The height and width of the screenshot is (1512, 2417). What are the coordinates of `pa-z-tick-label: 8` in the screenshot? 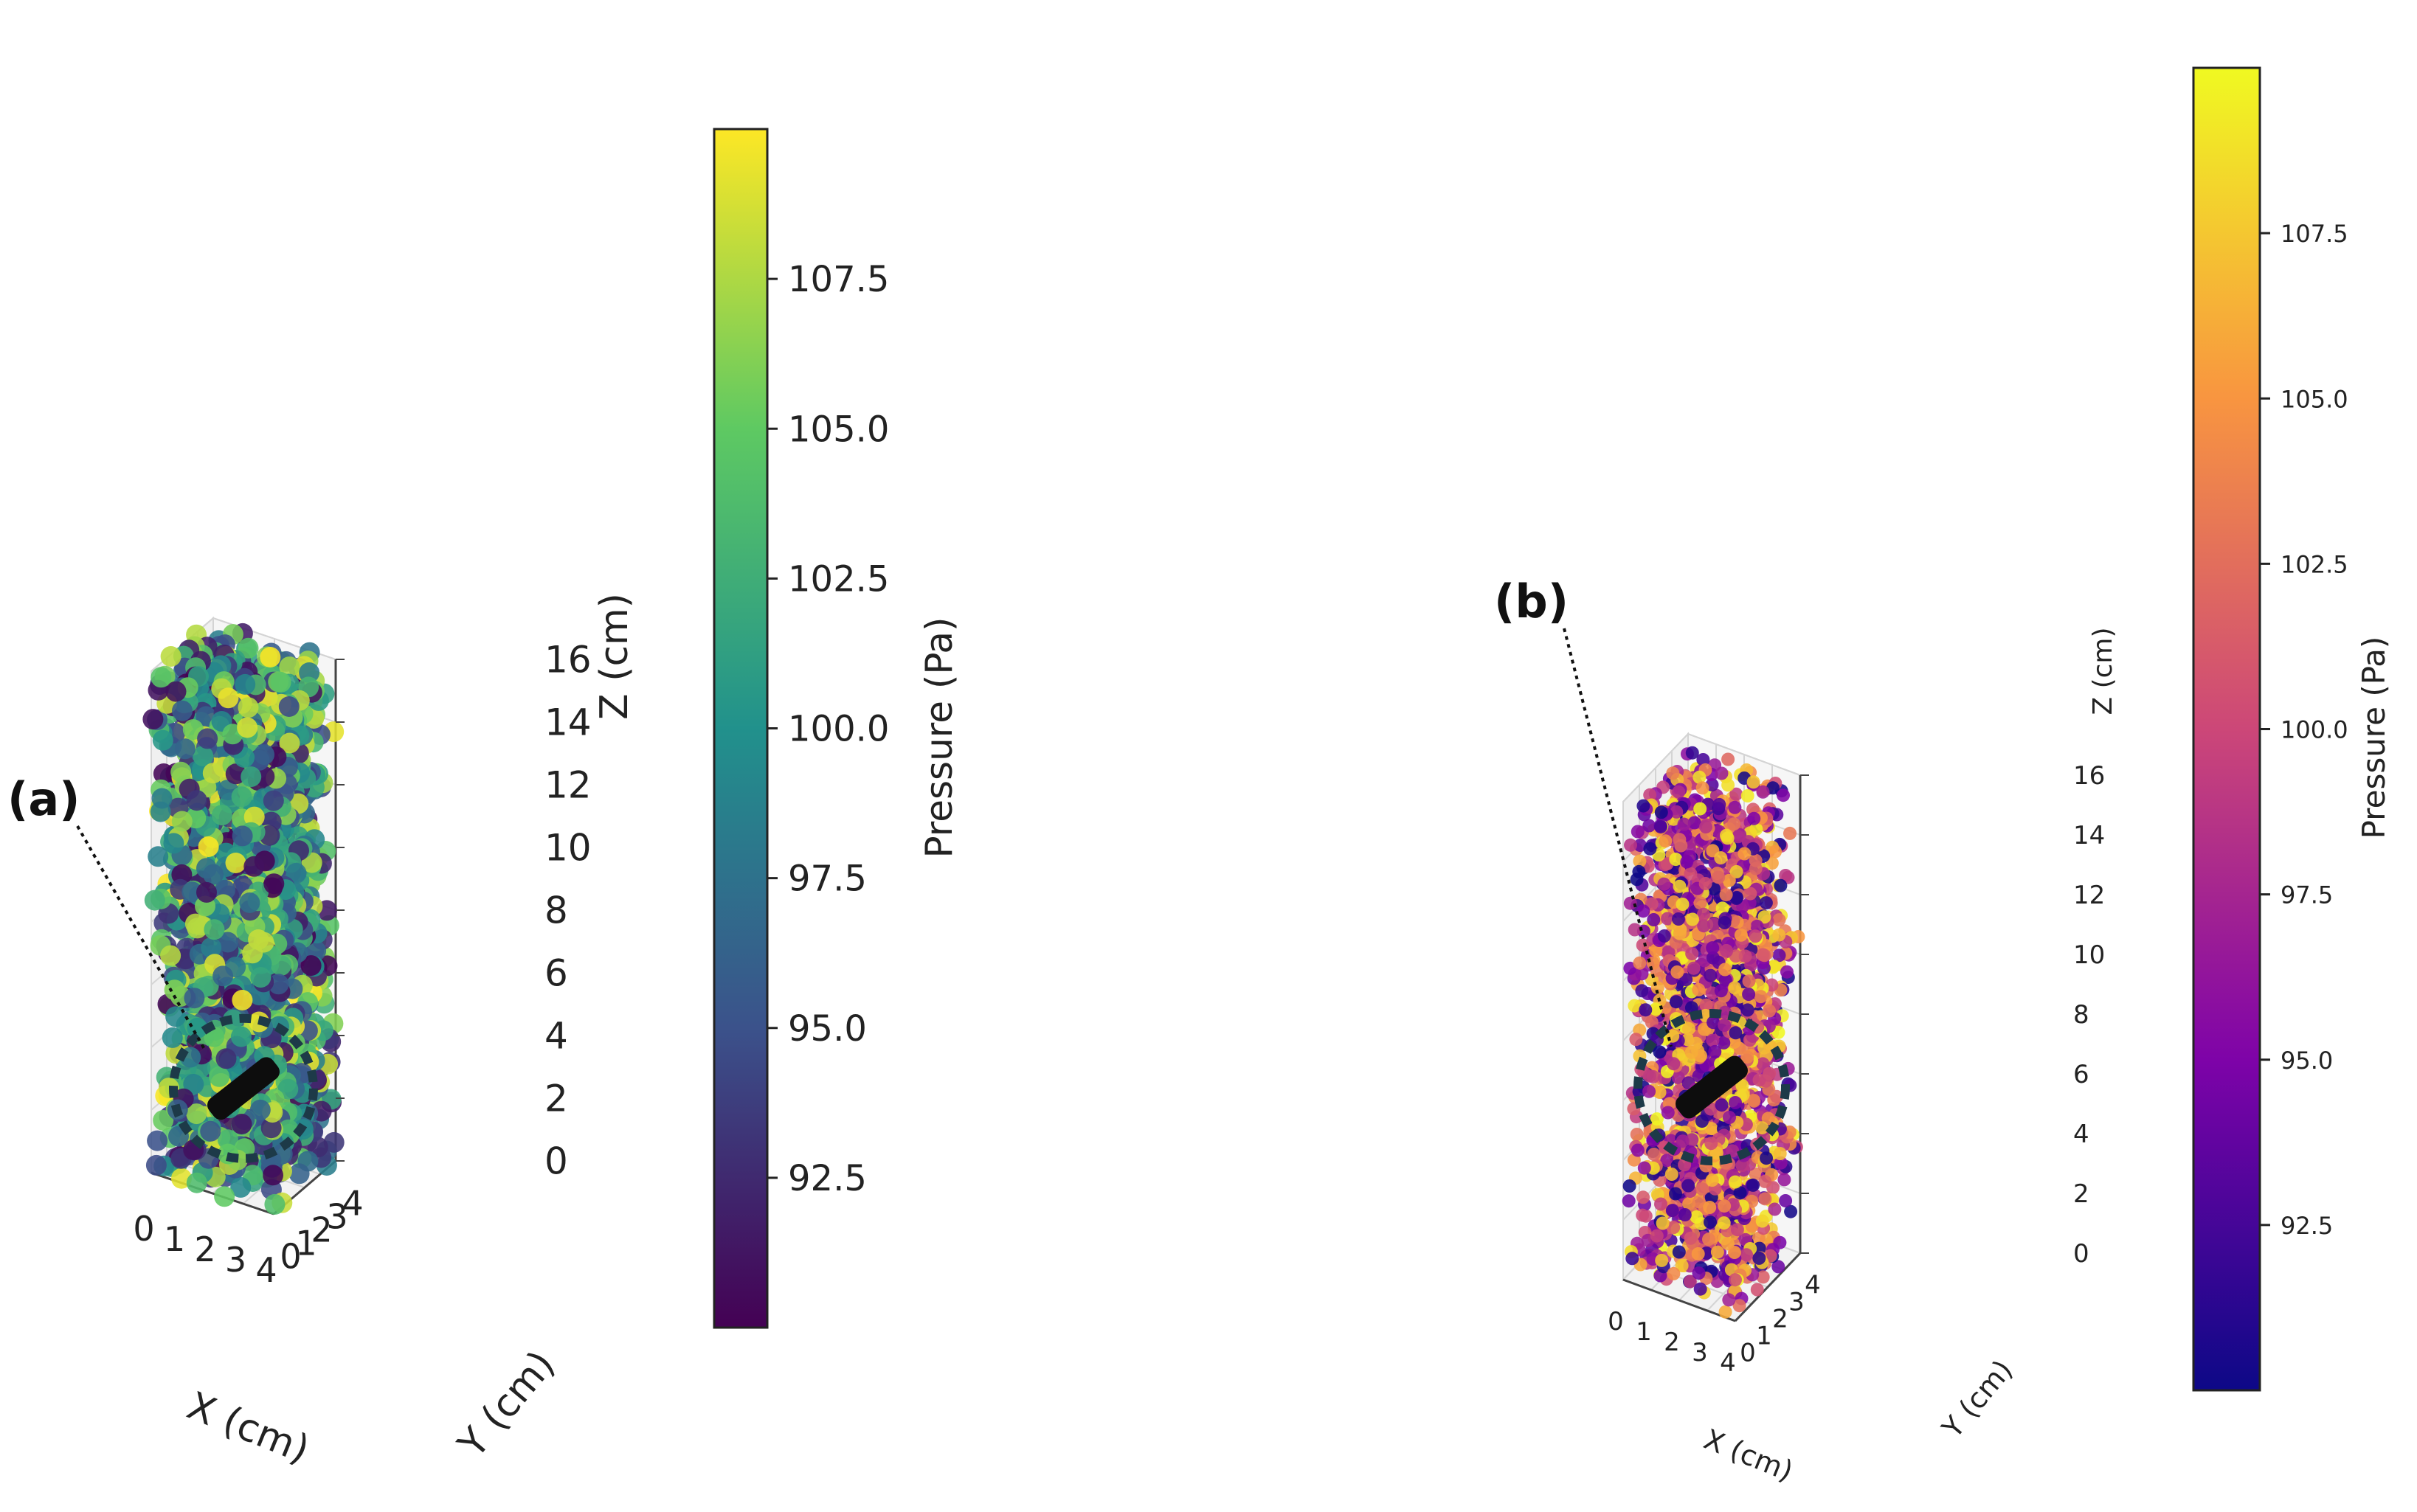 It's located at (556, 910).